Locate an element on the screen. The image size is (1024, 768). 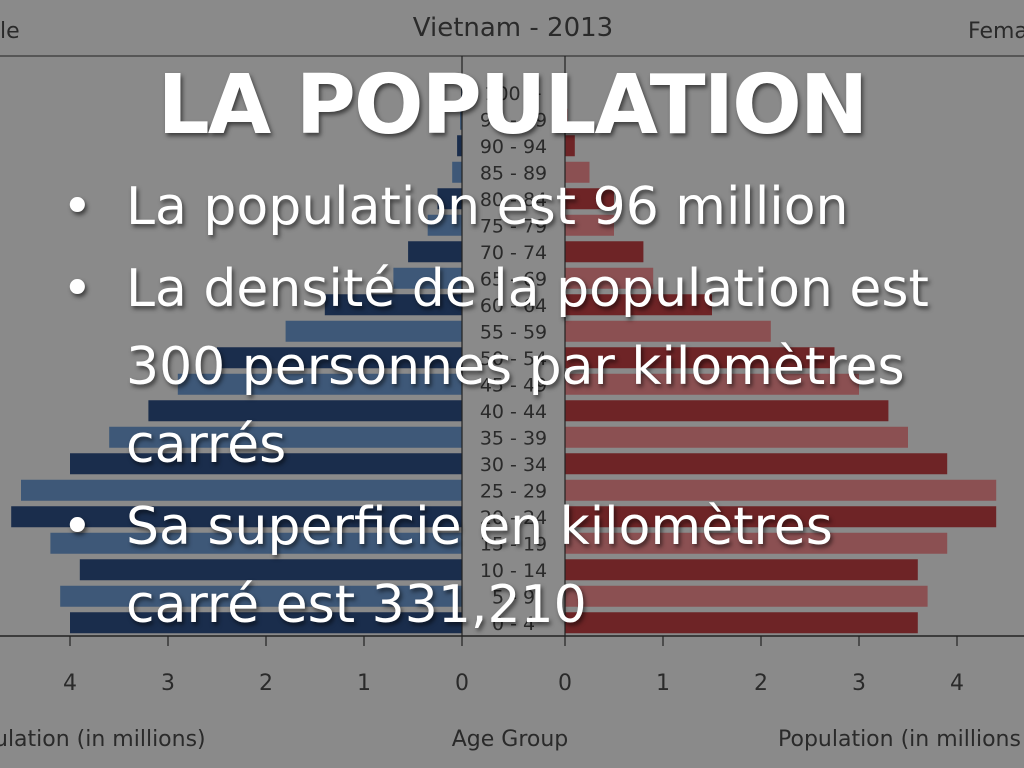
age-group-label: 15 - 19 is located at coordinates (513, 544).